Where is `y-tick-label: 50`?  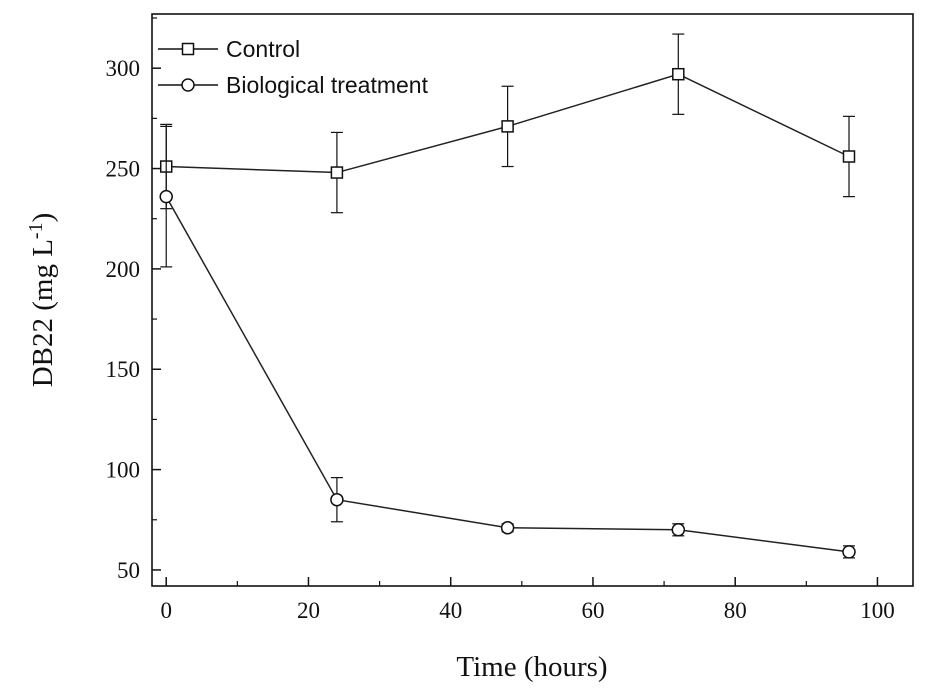
y-tick-label: 50 is located at coordinates (128, 570).